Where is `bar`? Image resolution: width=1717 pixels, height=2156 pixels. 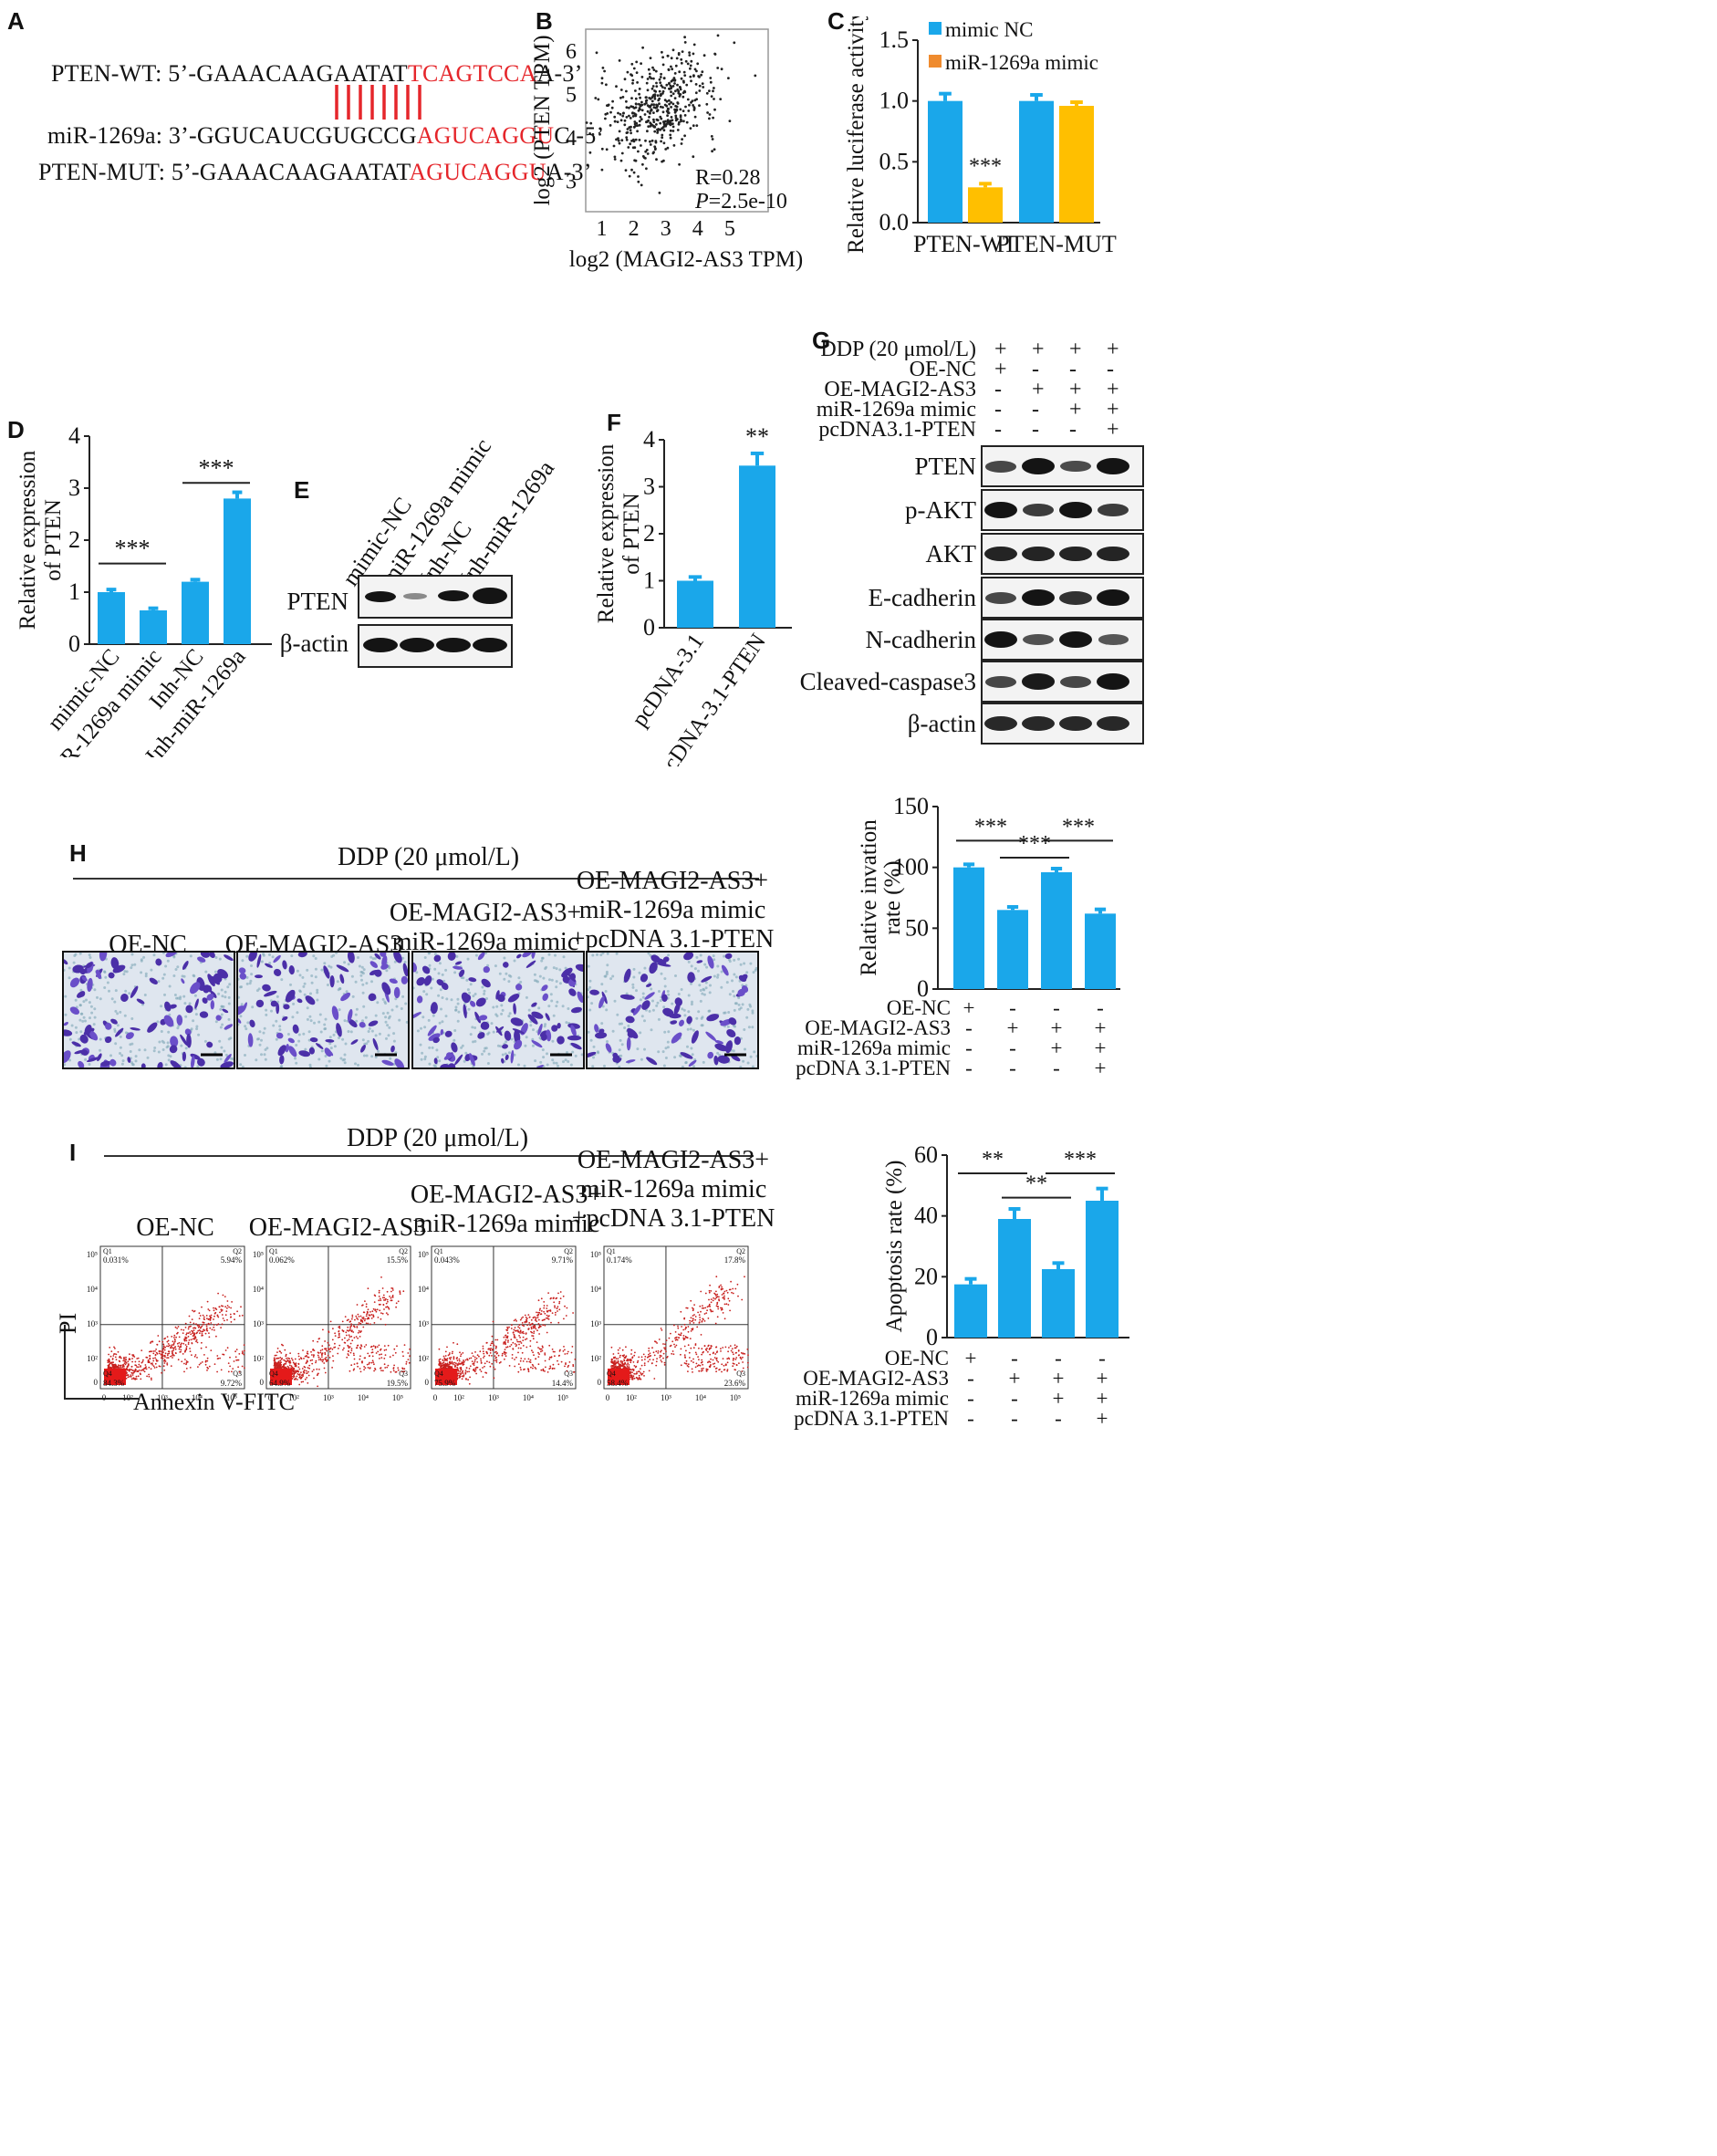 bar is located at coordinates (968, 928).